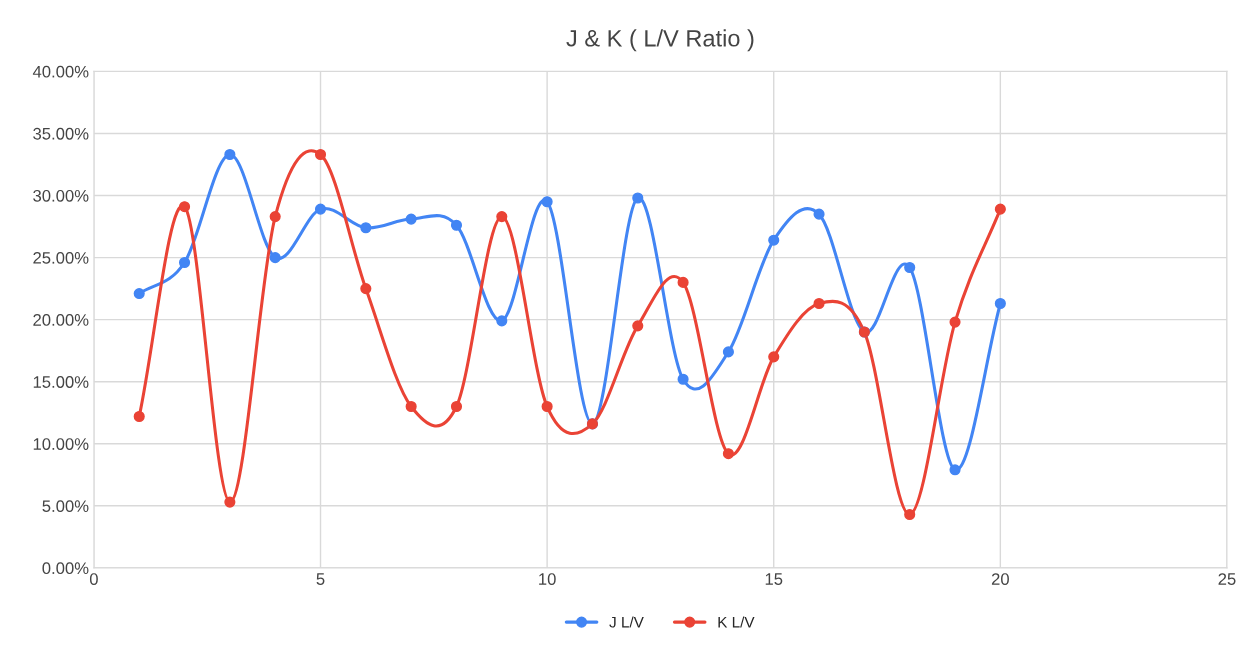 This screenshot has height=649, width=1252. Describe the element at coordinates (660, 40) in the screenshot. I see `chart-title: J & K ( L/V Ratio )` at that location.